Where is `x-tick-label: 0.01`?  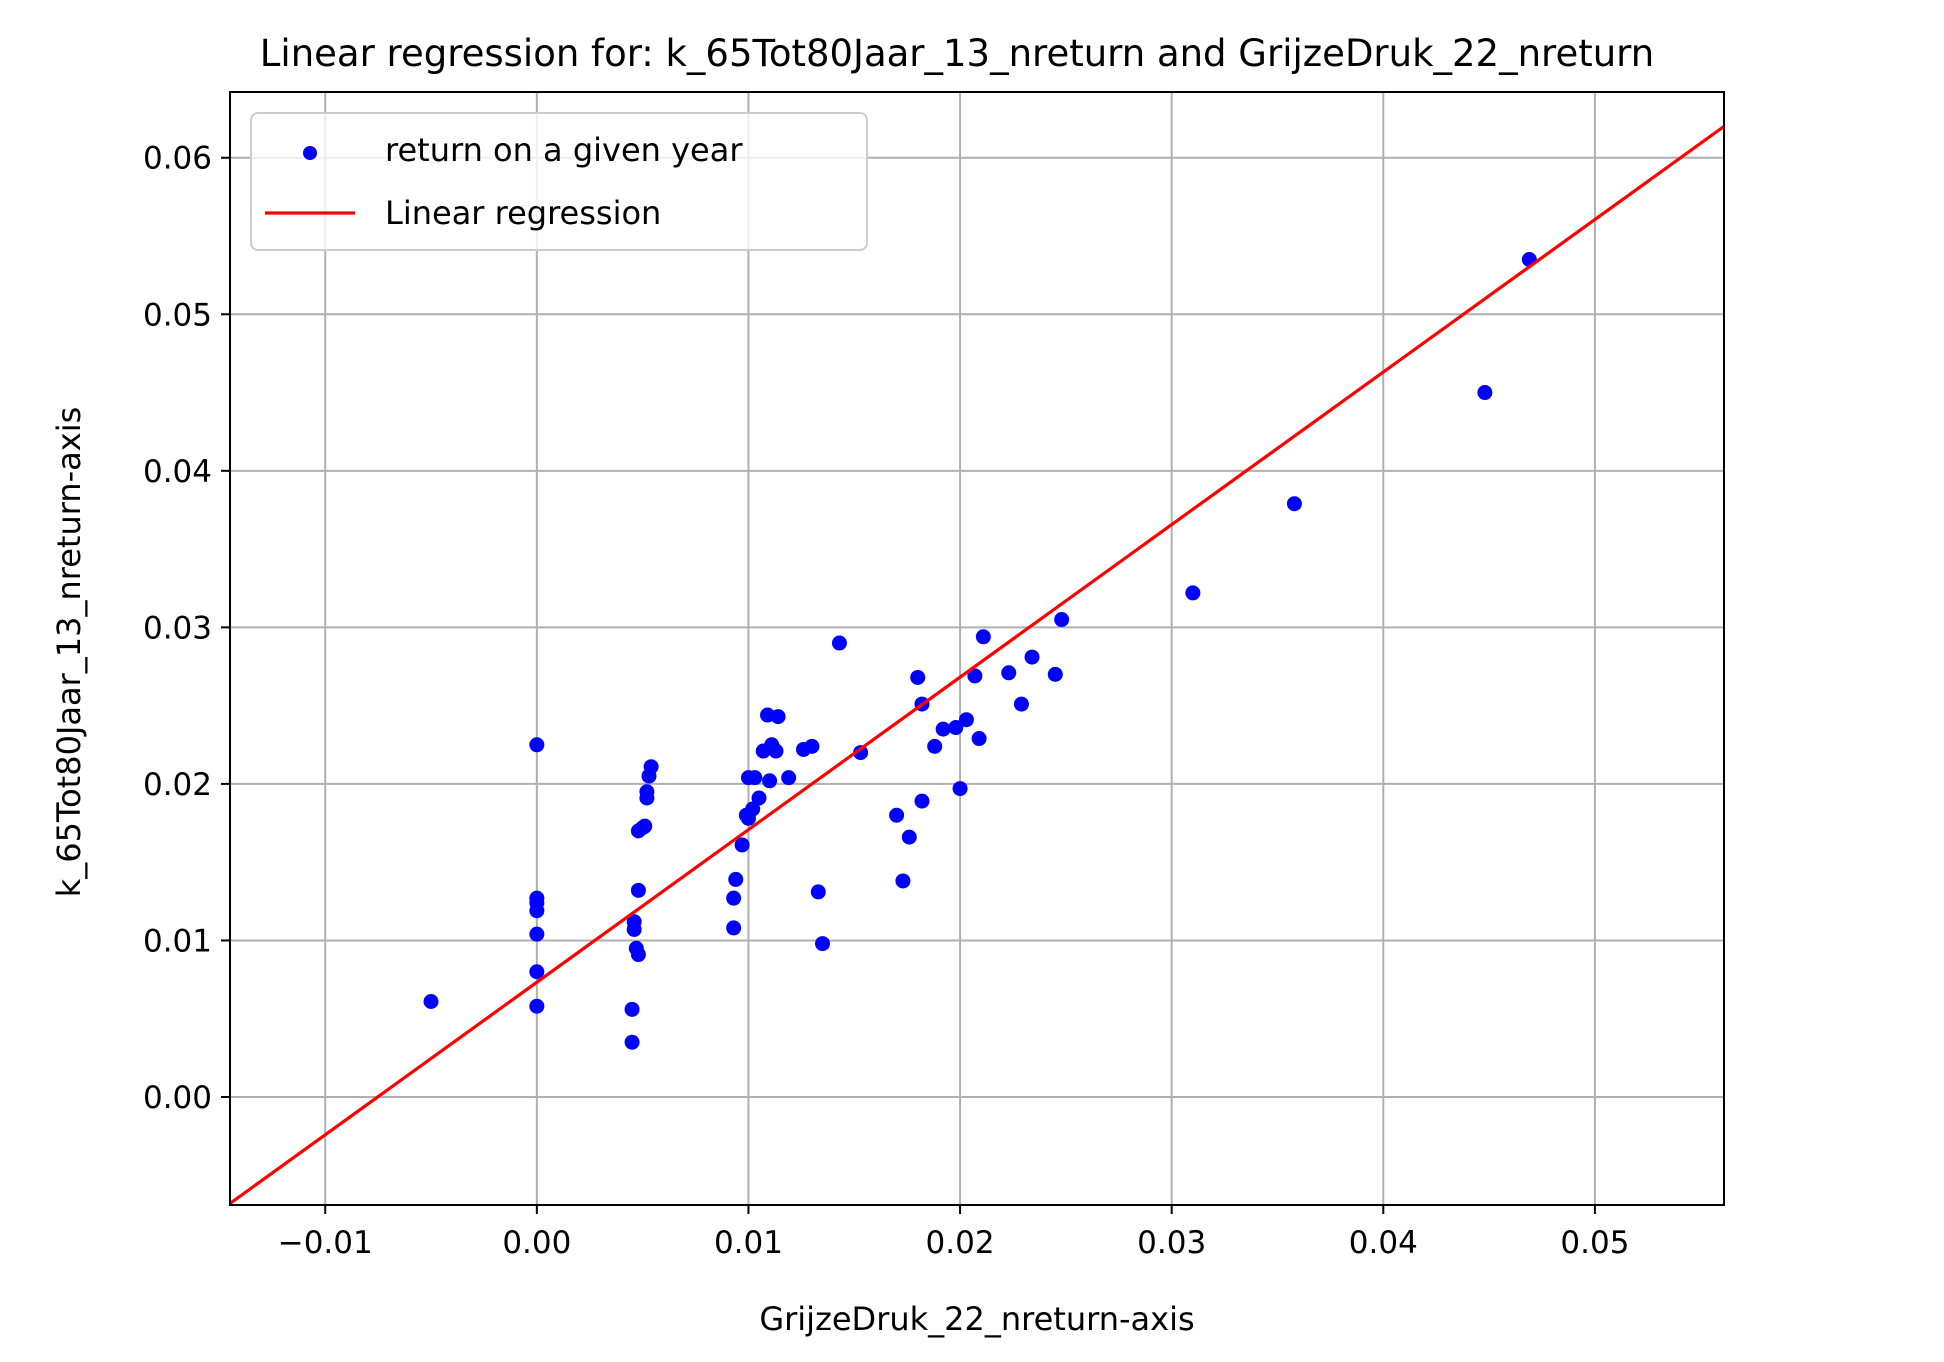 x-tick-label: 0.01 is located at coordinates (748, 1243).